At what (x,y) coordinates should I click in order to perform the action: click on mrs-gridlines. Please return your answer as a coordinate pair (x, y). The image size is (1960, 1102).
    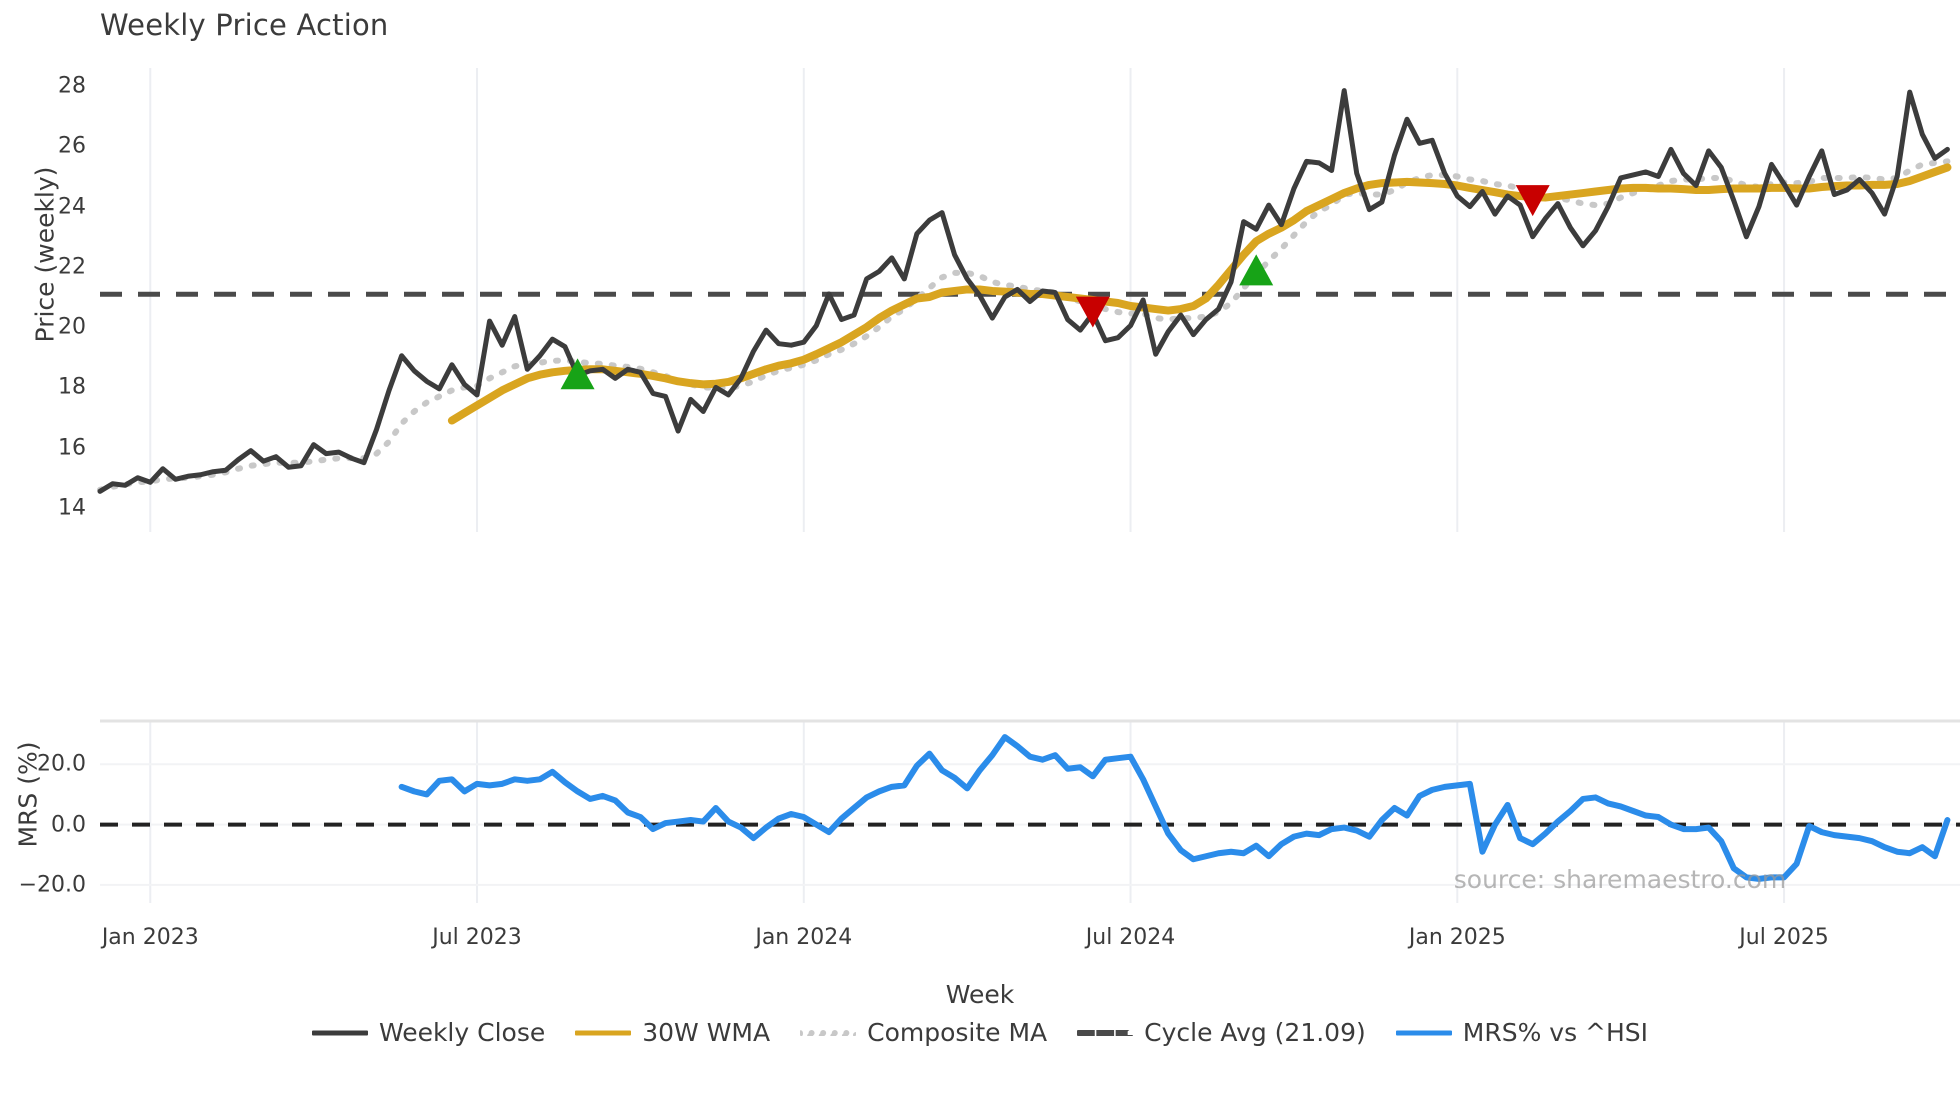
    Looking at the image, I should click on (1030, 802).